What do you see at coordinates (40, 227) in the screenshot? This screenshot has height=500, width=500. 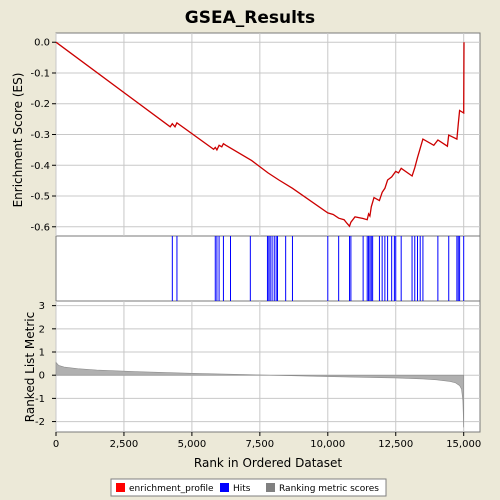 I see `es-y-tick-label-6: -0.6` at bounding box center [40, 227].